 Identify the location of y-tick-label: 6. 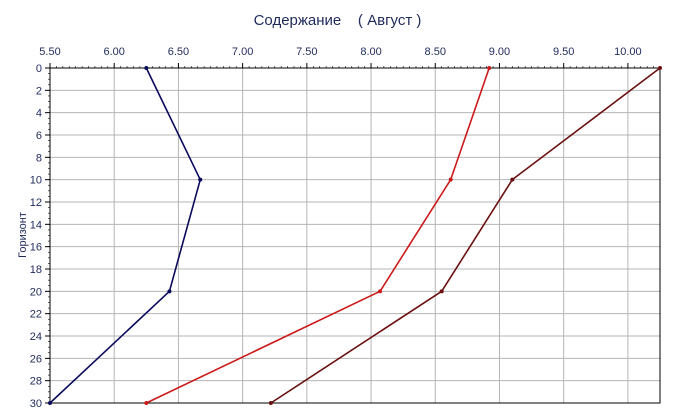
(39, 136).